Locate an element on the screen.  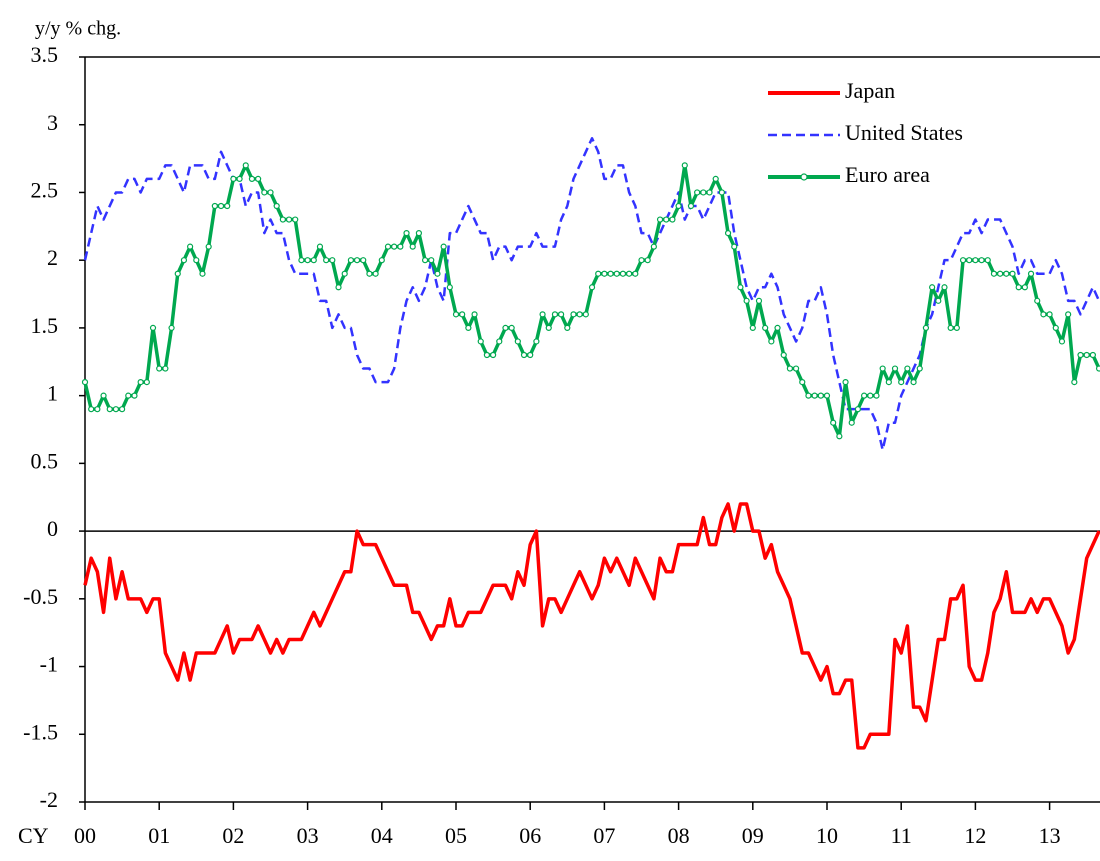
legend-label: United States is located at coordinates (904, 132).